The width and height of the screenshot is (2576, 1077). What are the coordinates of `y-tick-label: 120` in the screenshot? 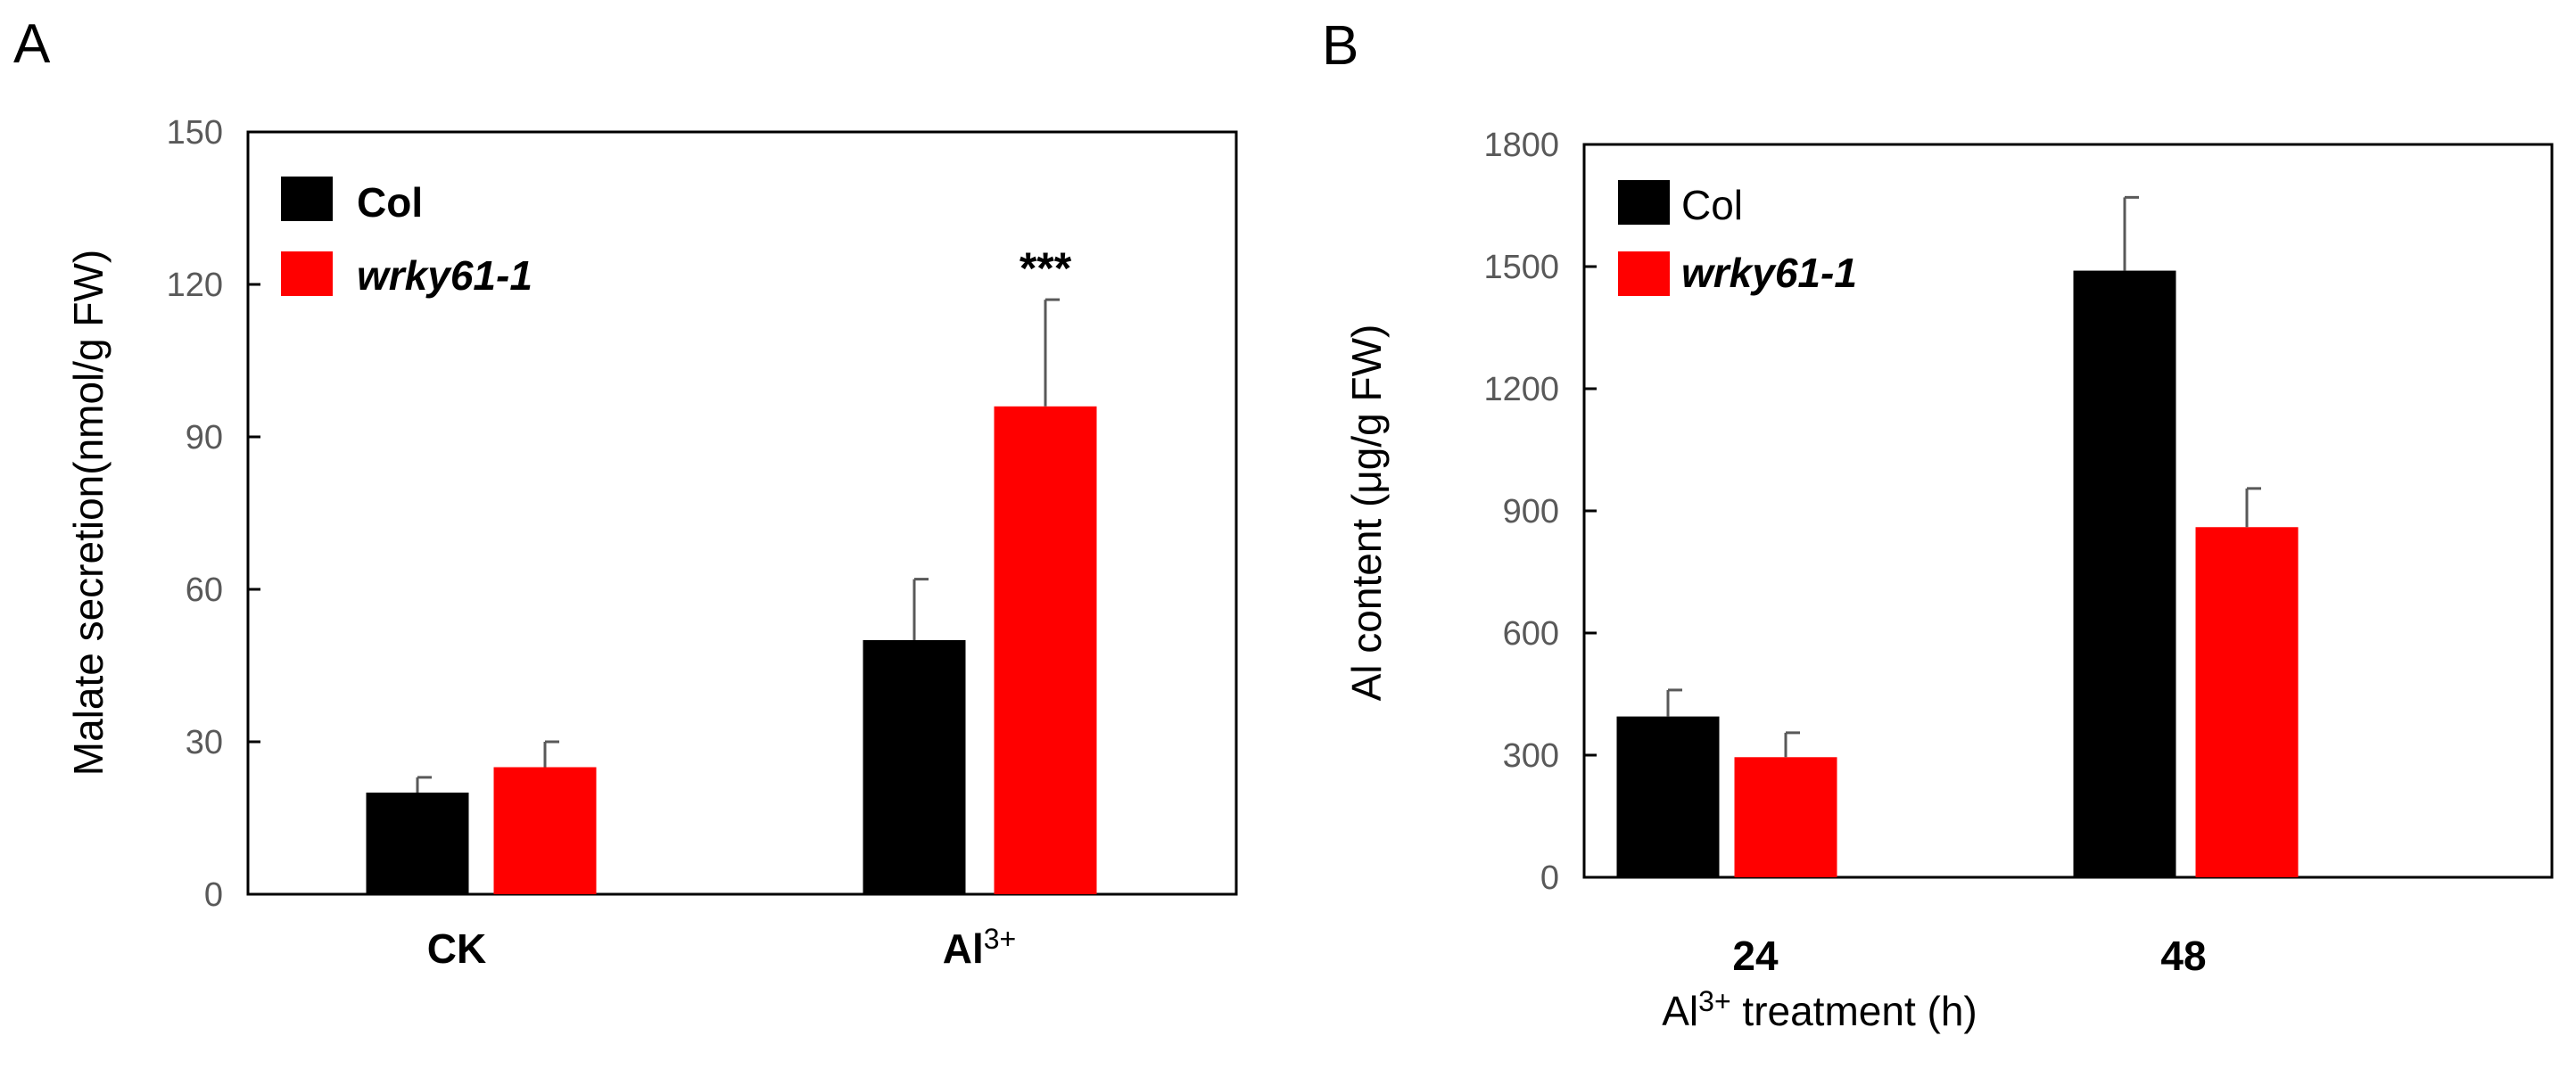 It's located at (195, 285).